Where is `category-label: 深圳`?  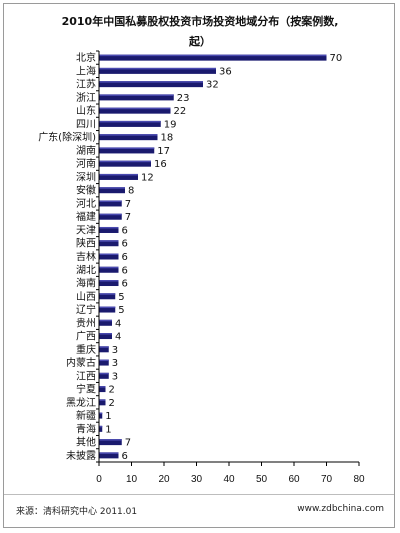
category-label: 深圳 is located at coordinates (86, 177).